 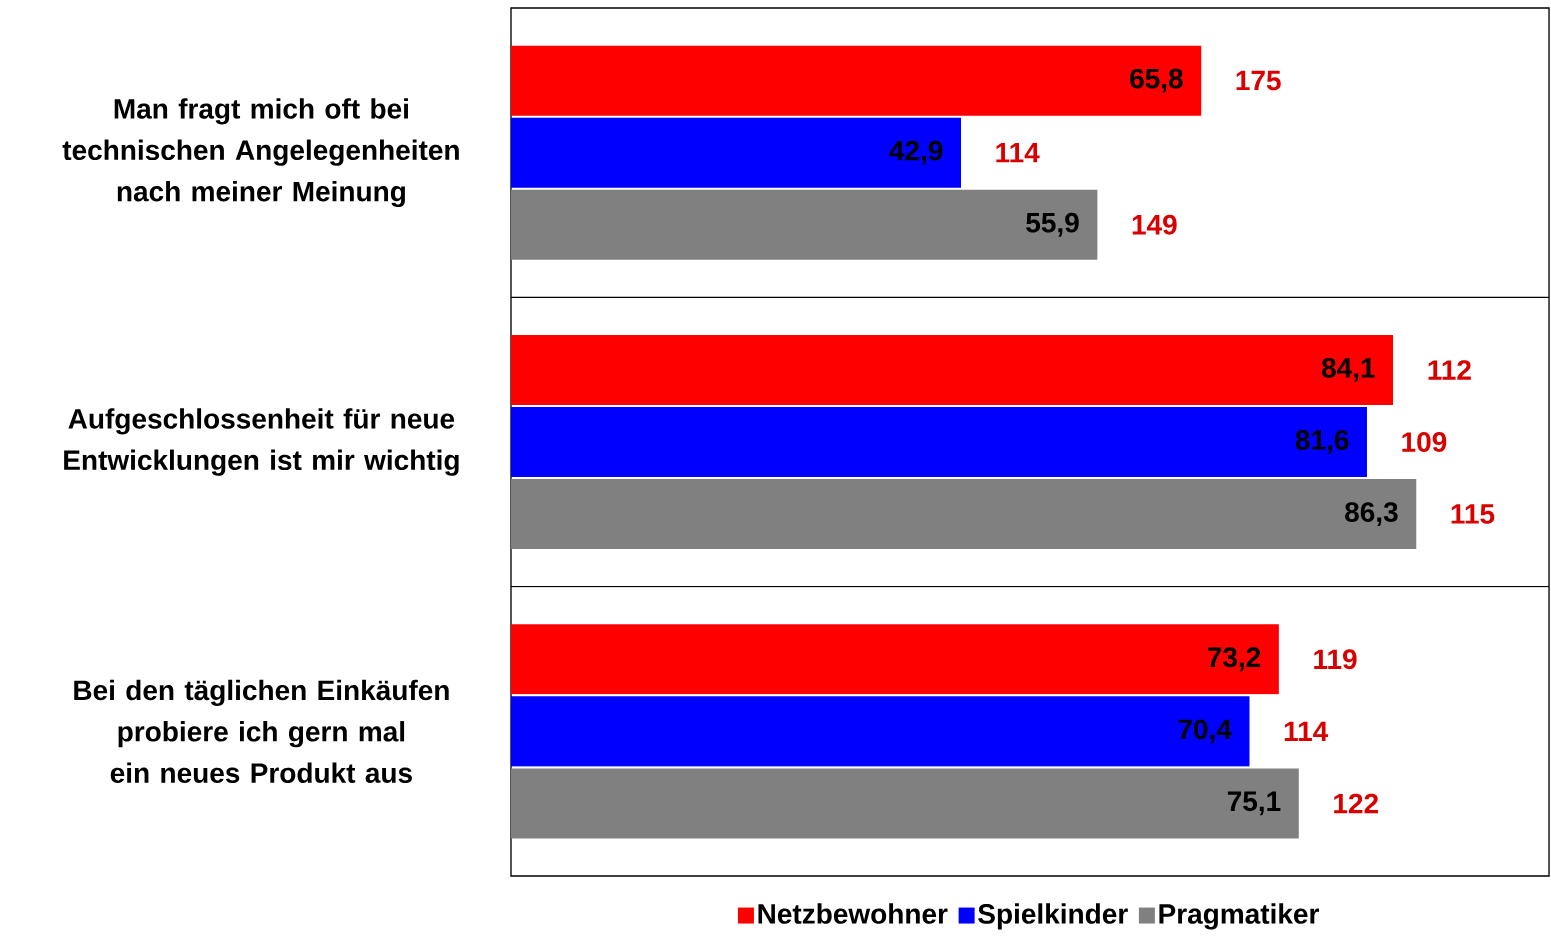 What do you see at coordinates (1234, 659) in the screenshot?
I see `data-label: 73,2` at bounding box center [1234, 659].